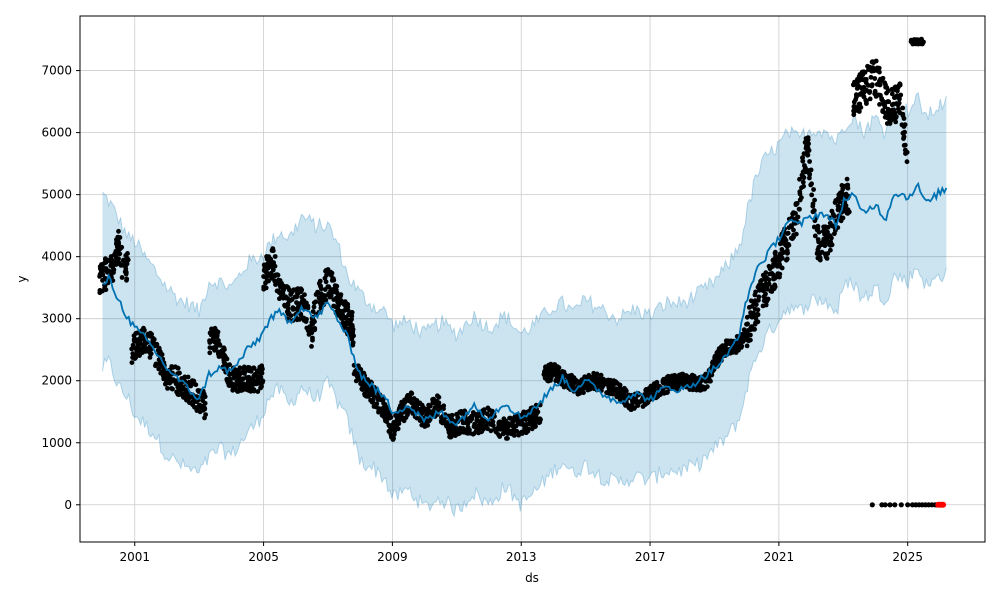 This screenshot has width=1000, height=600. I want to click on y-axis-ticks: 0 1000 2000 3000 4000 5000 6000 7000, so click(60, 288).